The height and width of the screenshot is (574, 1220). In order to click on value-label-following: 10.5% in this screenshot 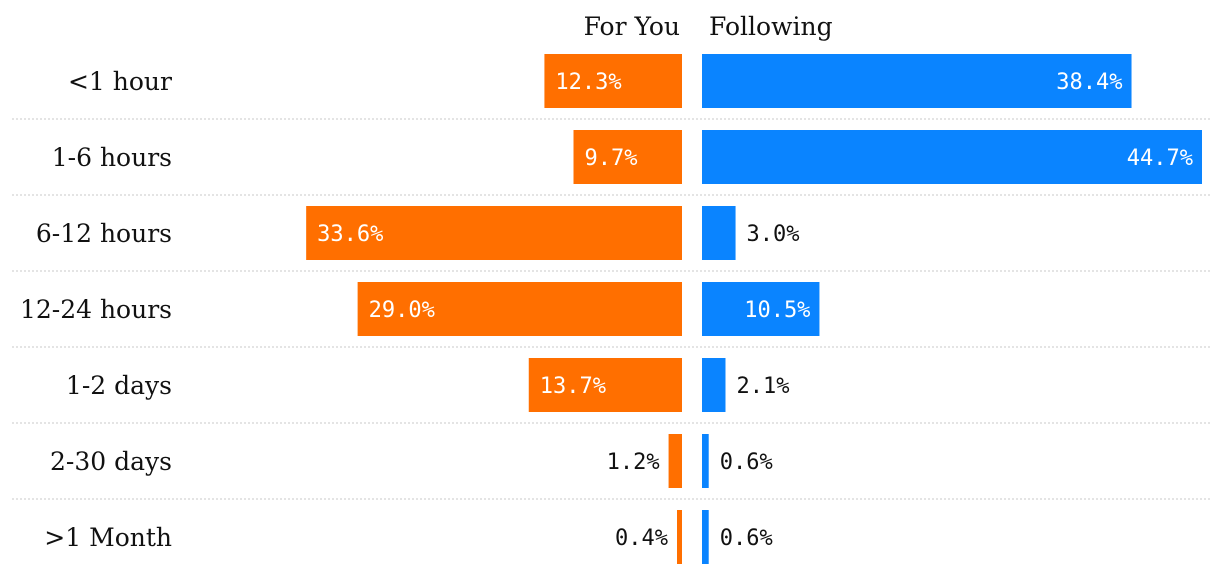, I will do `click(777, 310)`.